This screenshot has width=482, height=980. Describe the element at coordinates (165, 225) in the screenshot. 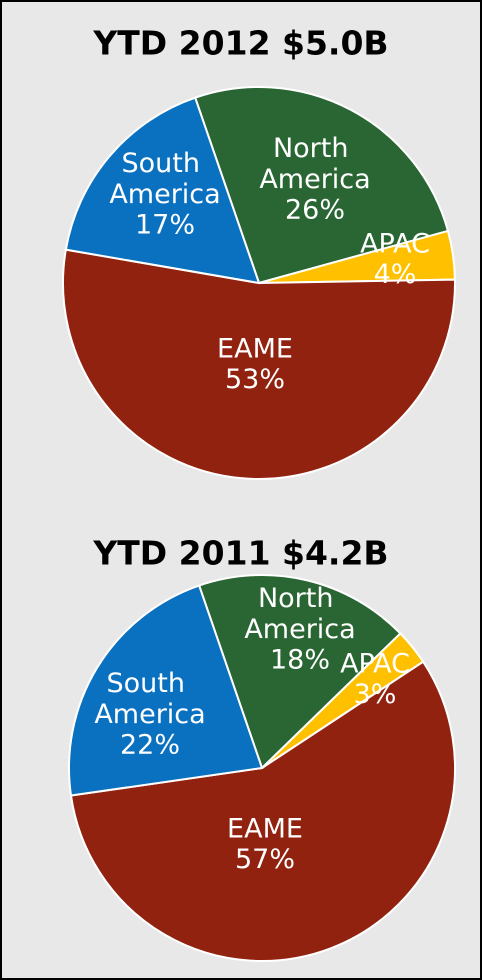

I see `data-label: 17%` at that location.